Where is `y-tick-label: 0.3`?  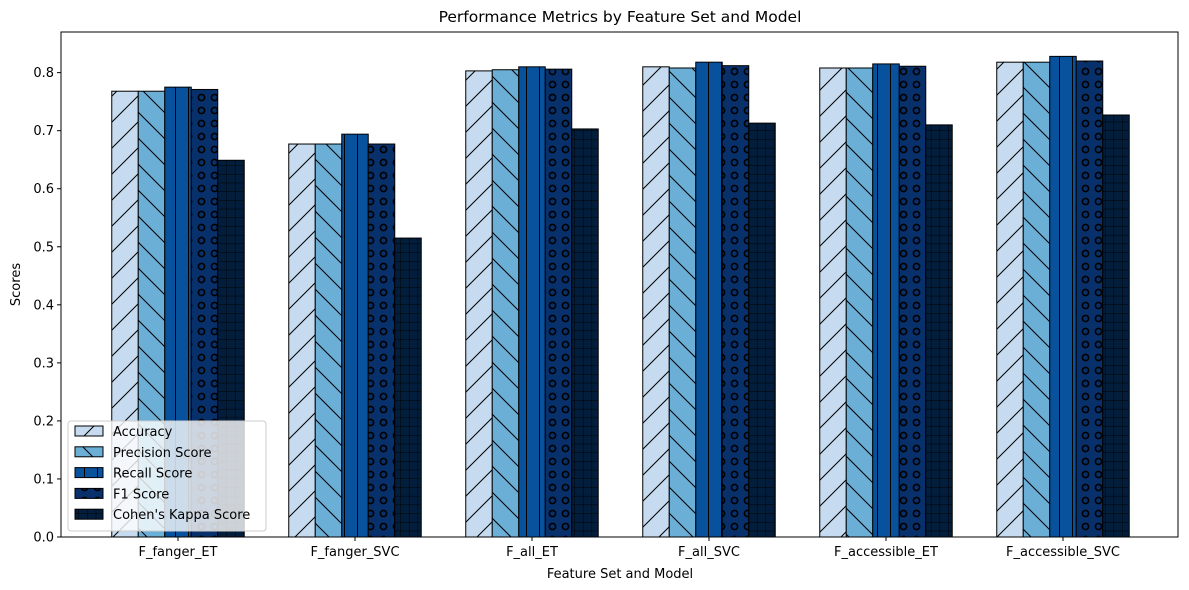 y-tick-label: 0.3 is located at coordinates (43, 363).